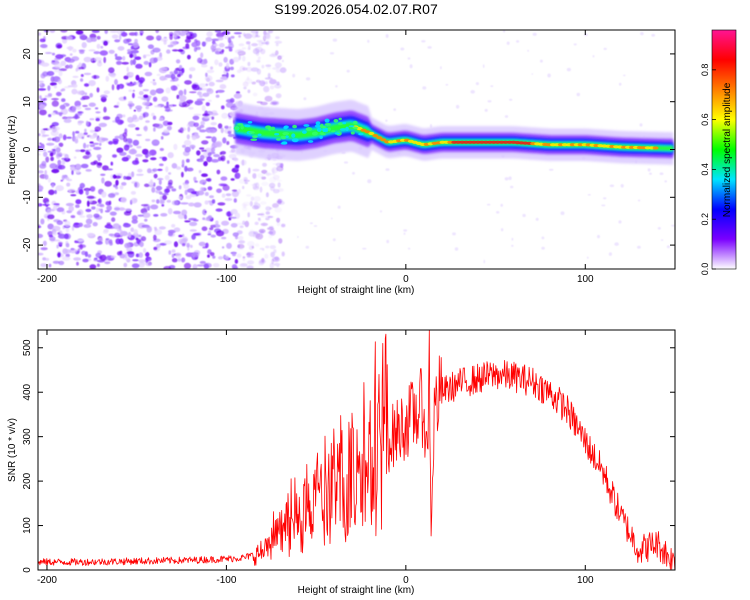  What do you see at coordinates (585, 279) in the screenshot?
I see `spectrogram-xtick-label: 100` at bounding box center [585, 279].